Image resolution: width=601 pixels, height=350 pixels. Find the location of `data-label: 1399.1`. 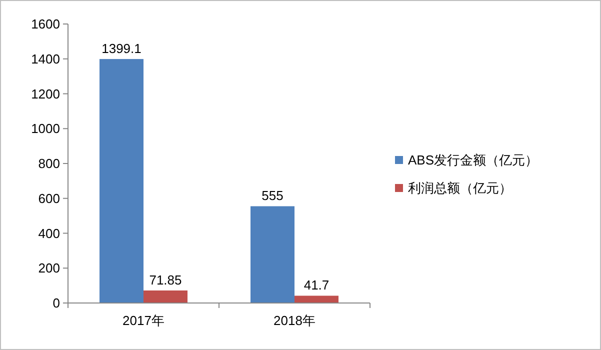

data-label: 1399.1 is located at coordinates (122, 48).